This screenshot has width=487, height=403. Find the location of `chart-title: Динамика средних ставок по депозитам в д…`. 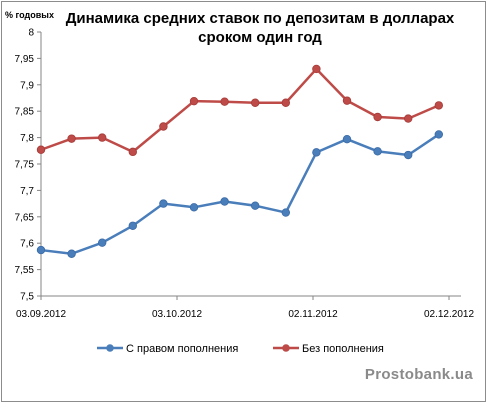

chart-title: Динамика средних ставок по депозитам в д… is located at coordinates (260, 28).